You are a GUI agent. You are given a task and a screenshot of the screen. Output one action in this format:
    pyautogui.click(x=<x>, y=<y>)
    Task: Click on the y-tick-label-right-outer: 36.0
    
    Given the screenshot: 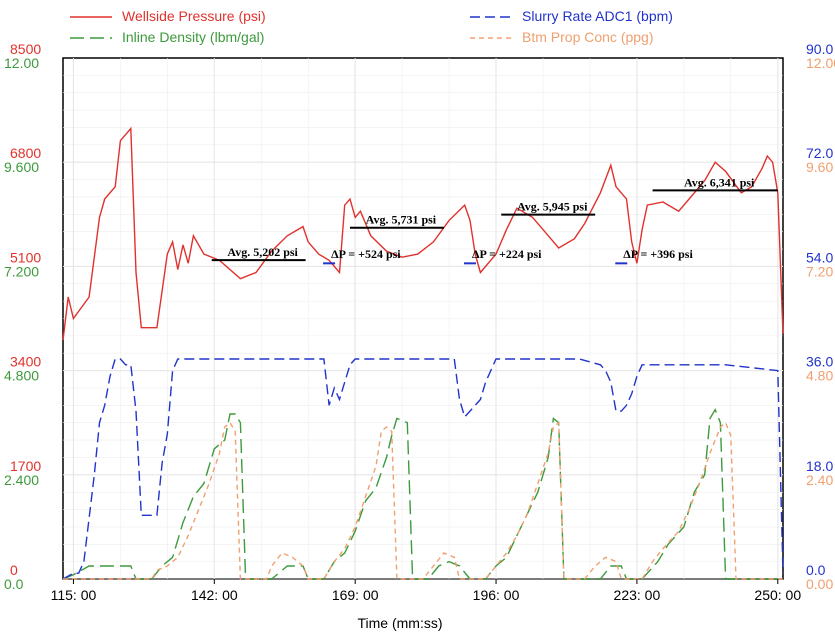 What is the action you would take?
    pyautogui.click(x=819, y=362)
    